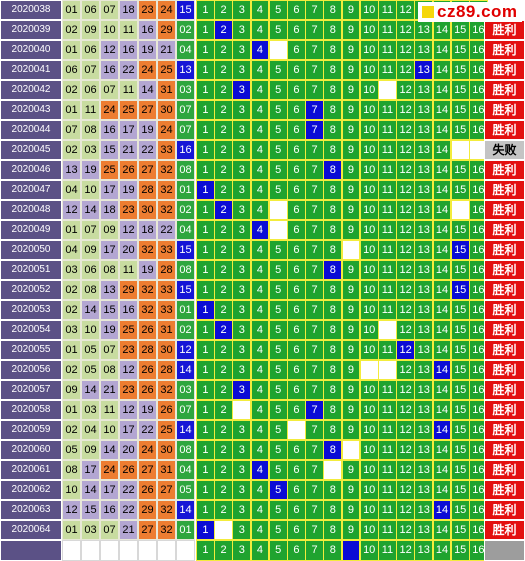 This screenshot has height=561, width=525. I want to click on footer-number-cell: 10, so click(369, 550).